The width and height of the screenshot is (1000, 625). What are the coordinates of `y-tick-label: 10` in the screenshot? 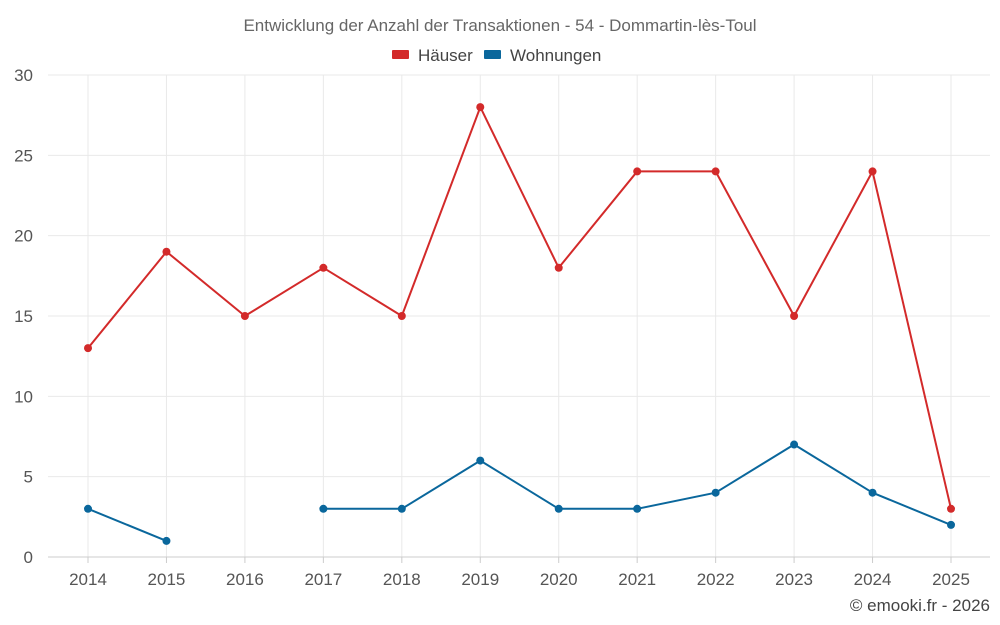 It's located at (23, 396).